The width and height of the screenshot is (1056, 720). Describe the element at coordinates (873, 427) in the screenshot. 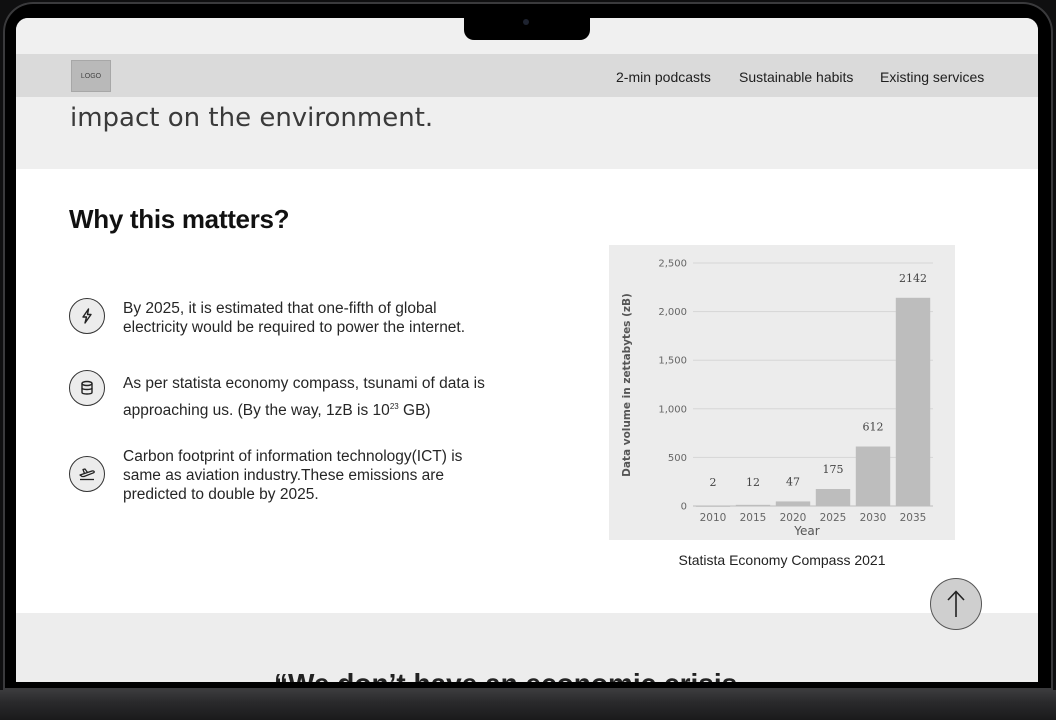

I see `data-label: 612` at that location.